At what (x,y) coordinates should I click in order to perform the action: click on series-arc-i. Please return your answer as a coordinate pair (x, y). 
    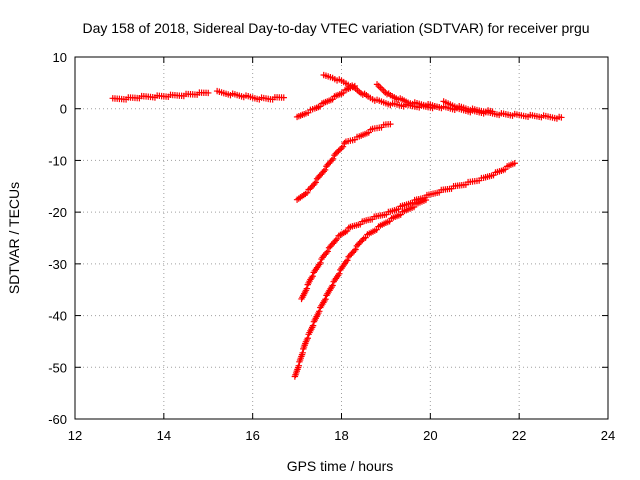
    Looking at the image, I should click on (360, 288).